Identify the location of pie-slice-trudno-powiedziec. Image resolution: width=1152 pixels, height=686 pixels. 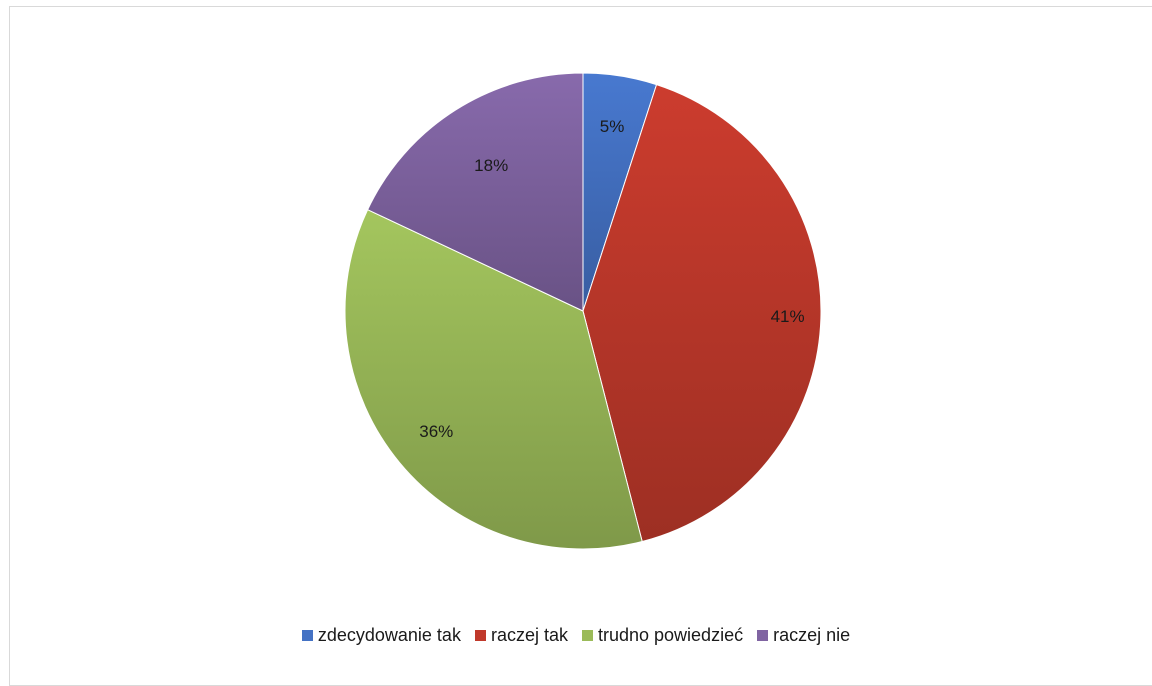
(493, 379).